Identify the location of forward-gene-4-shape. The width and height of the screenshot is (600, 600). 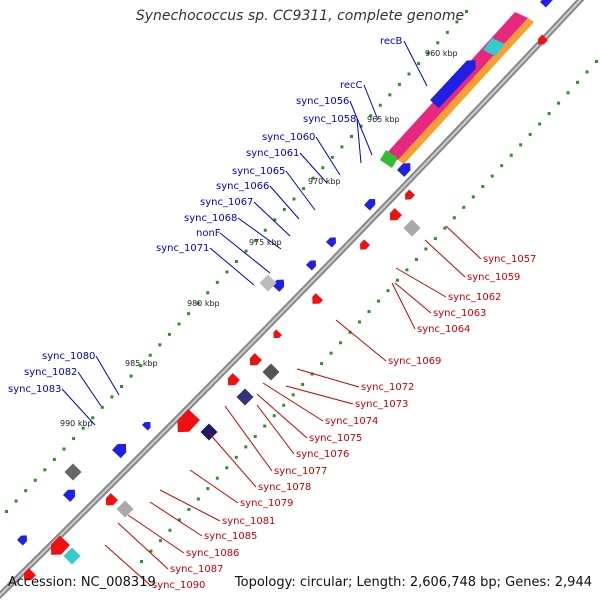
(331, 242).